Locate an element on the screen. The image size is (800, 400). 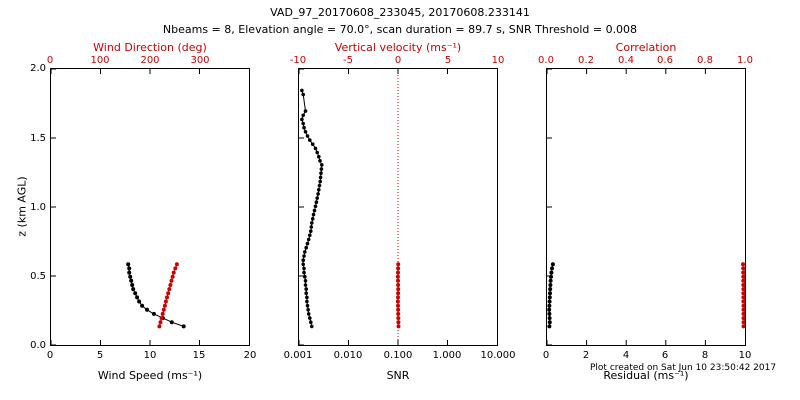
panel3-top-tick-4: 0.8 is located at coordinates (705, 60).